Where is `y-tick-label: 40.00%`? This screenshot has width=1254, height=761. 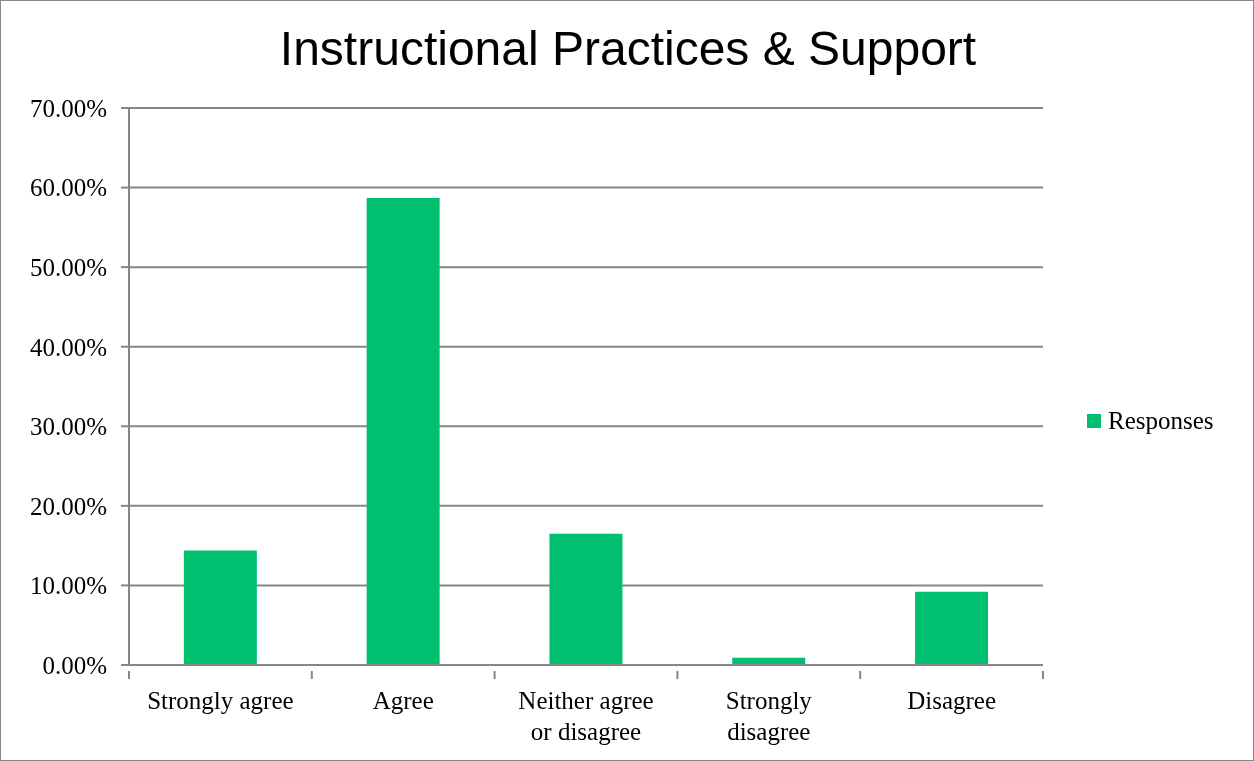
y-tick-label: 40.00% is located at coordinates (68, 347).